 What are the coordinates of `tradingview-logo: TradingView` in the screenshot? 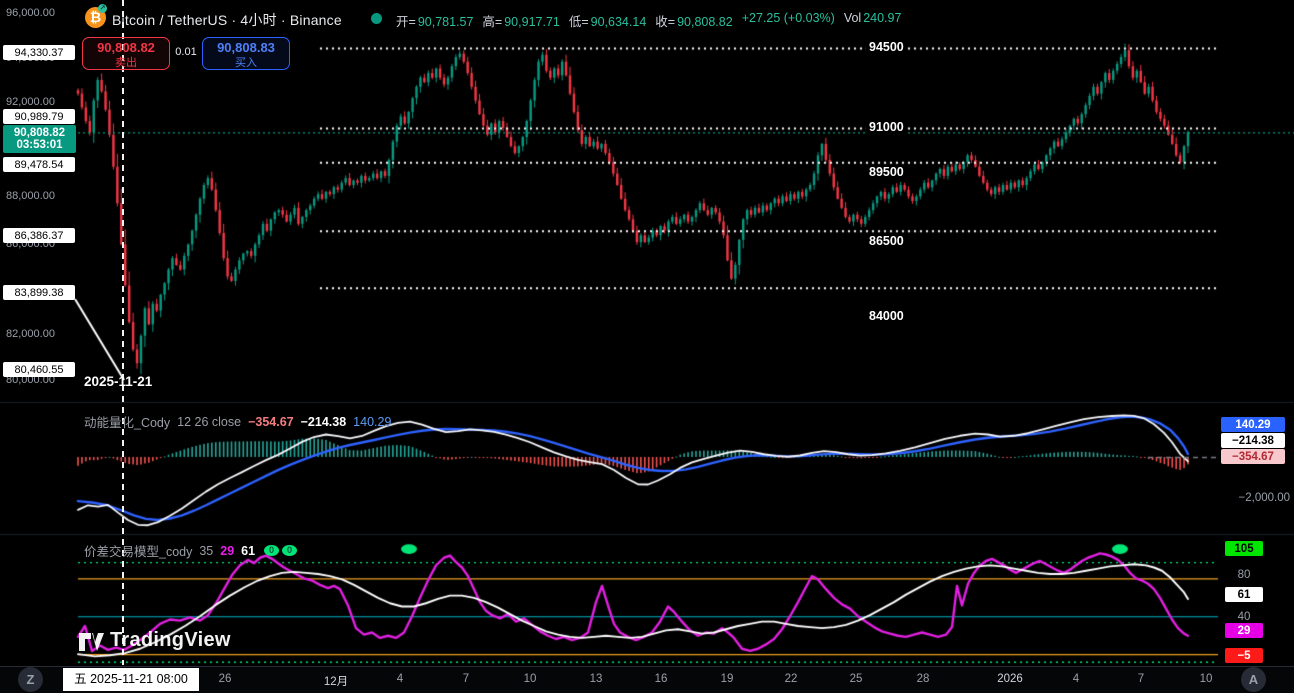 It's located at (154, 640).